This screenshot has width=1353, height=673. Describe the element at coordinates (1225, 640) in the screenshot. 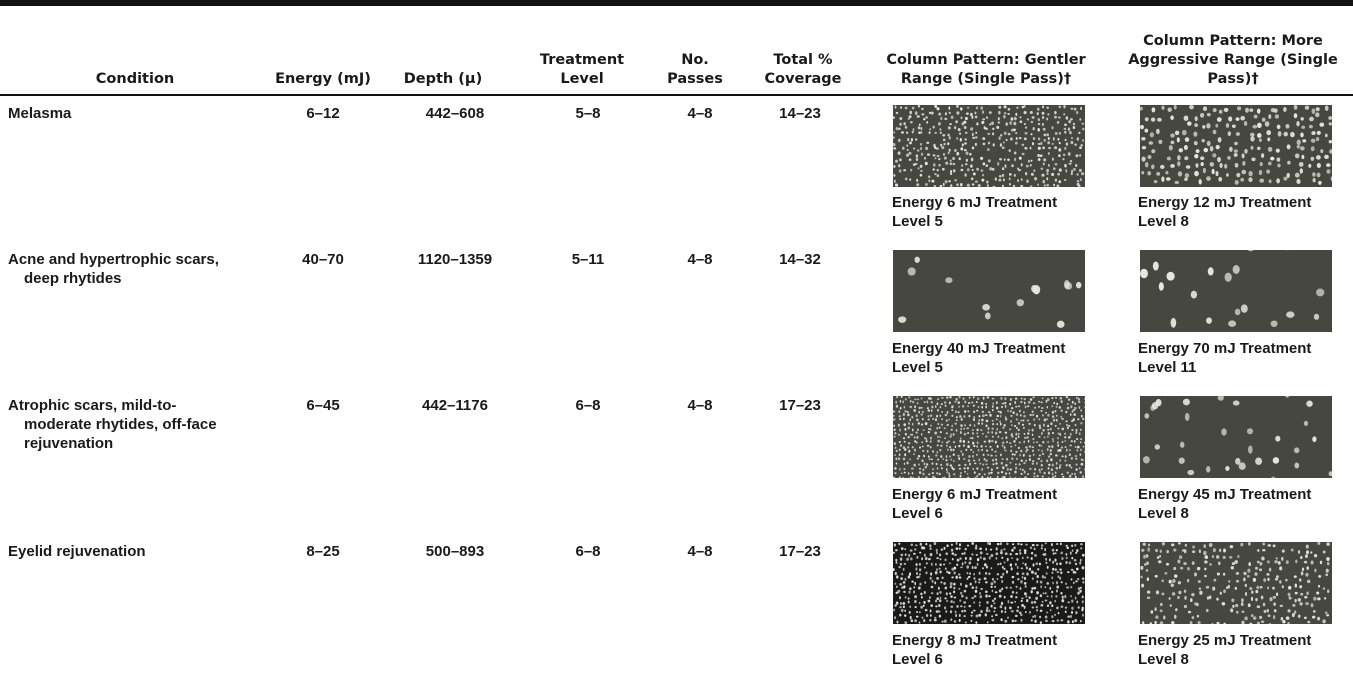

I see `caption-line: Energy 25 mJ Treatment` at that location.